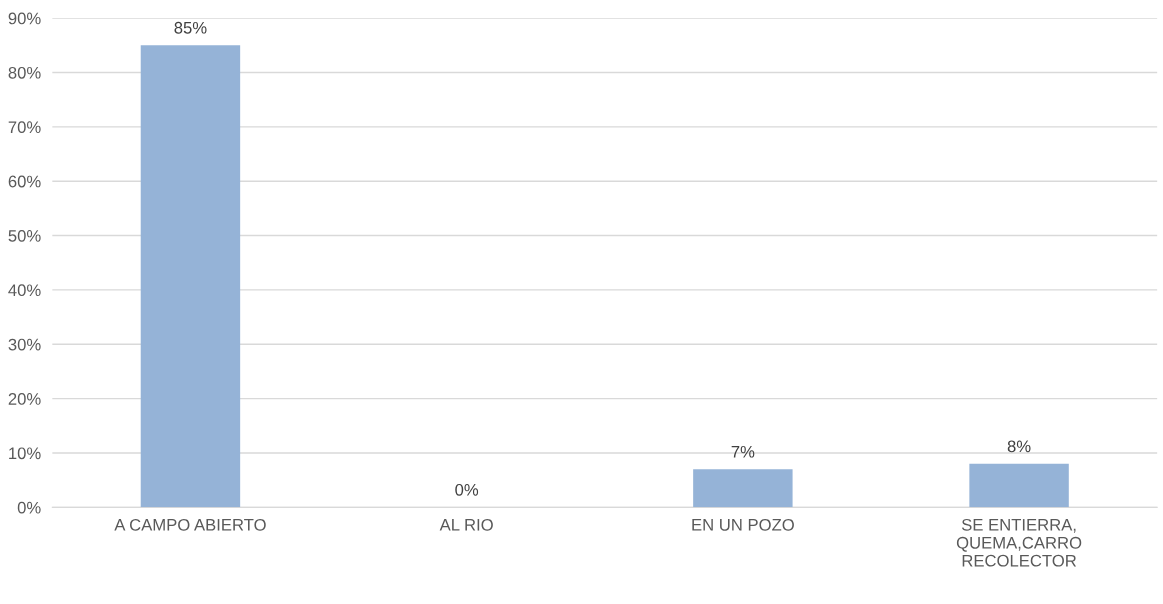 Image resolution: width=1163 pixels, height=604 pixels. What do you see at coordinates (190, 27) in the screenshot?
I see `data-label: 85%` at bounding box center [190, 27].